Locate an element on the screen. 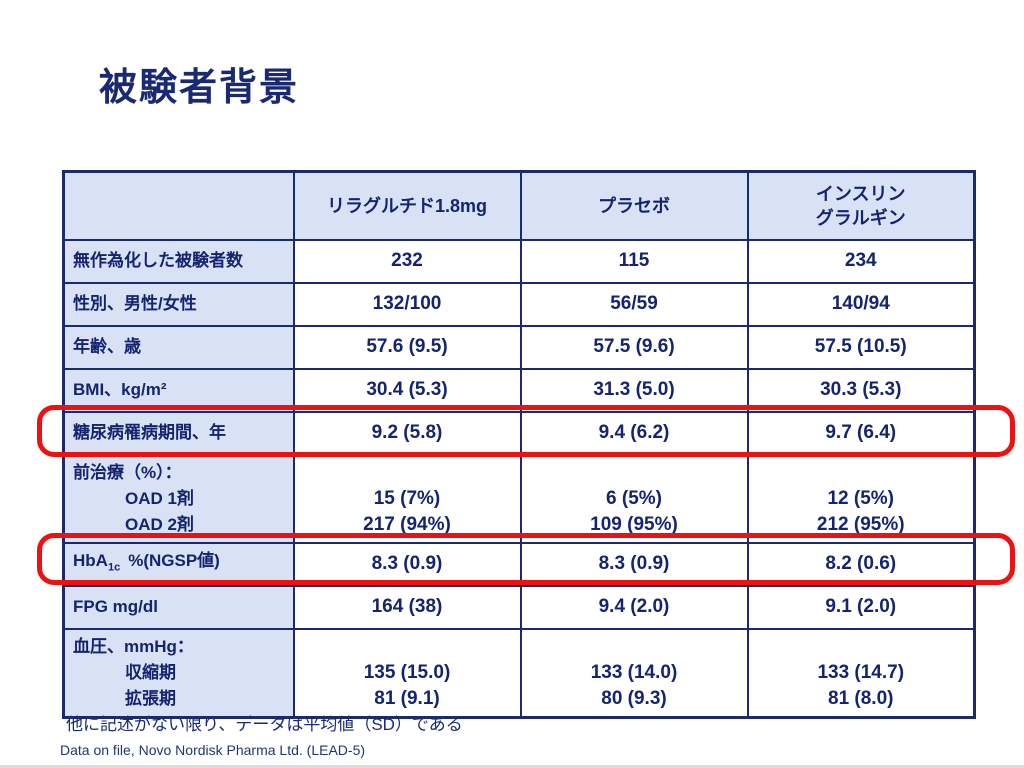 This screenshot has height=768, width=1024. value-line: 81 (8.0) is located at coordinates (861, 698).